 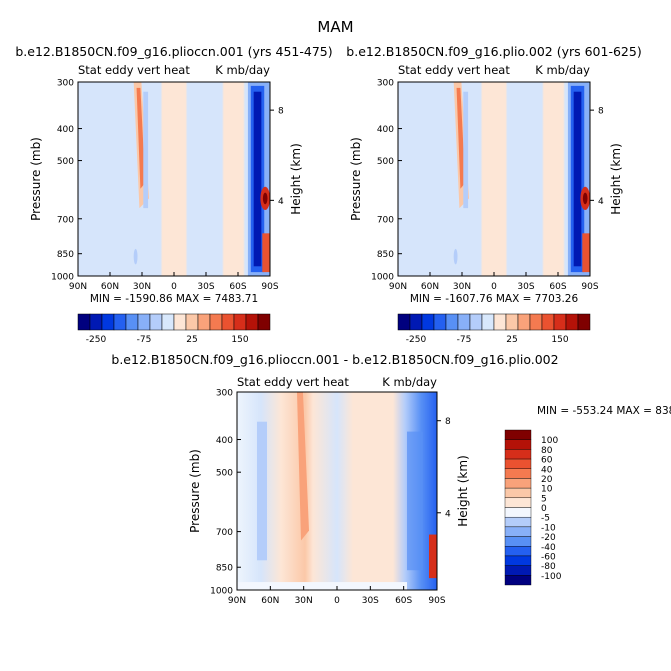 I want to click on min-max-readout: MIN = -1607.76 MAX = 7703.26, so click(x=494, y=299).